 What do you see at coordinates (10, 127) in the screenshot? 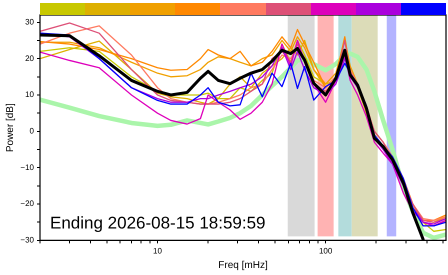
I see `y-axis-title: Power [dB]` at bounding box center [10, 127].